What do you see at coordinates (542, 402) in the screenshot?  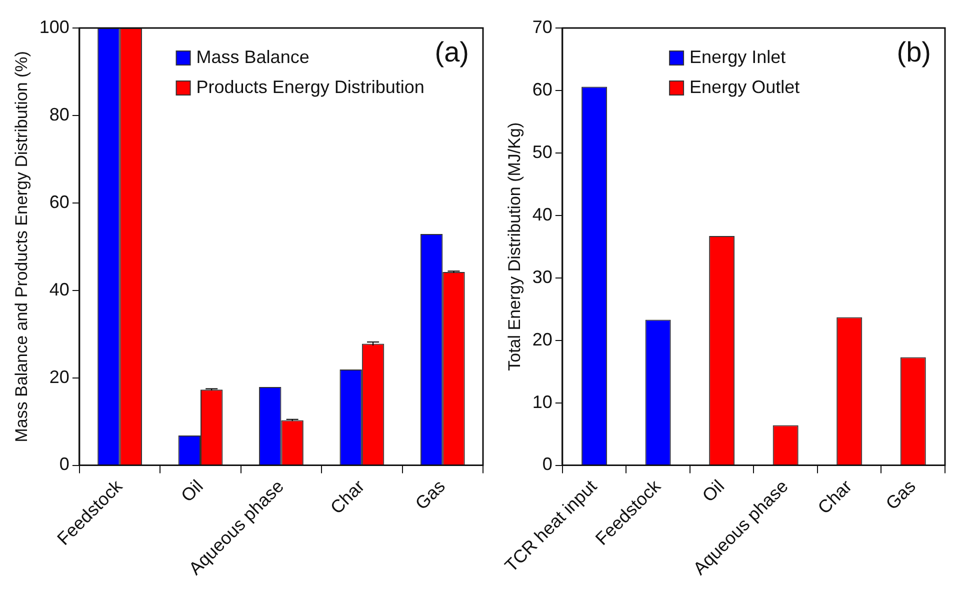 I see `y-tick-label: 10` at bounding box center [542, 402].